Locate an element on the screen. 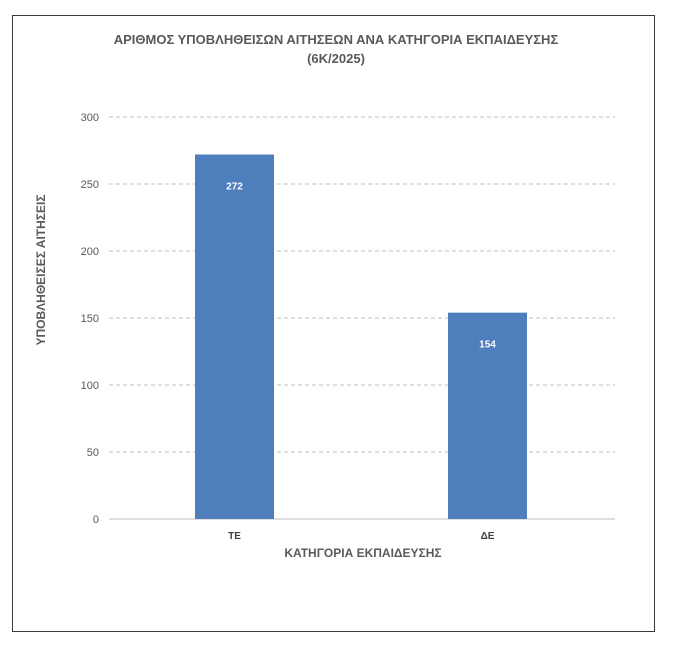  x-category-label: ΤΕ is located at coordinates (234, 536).